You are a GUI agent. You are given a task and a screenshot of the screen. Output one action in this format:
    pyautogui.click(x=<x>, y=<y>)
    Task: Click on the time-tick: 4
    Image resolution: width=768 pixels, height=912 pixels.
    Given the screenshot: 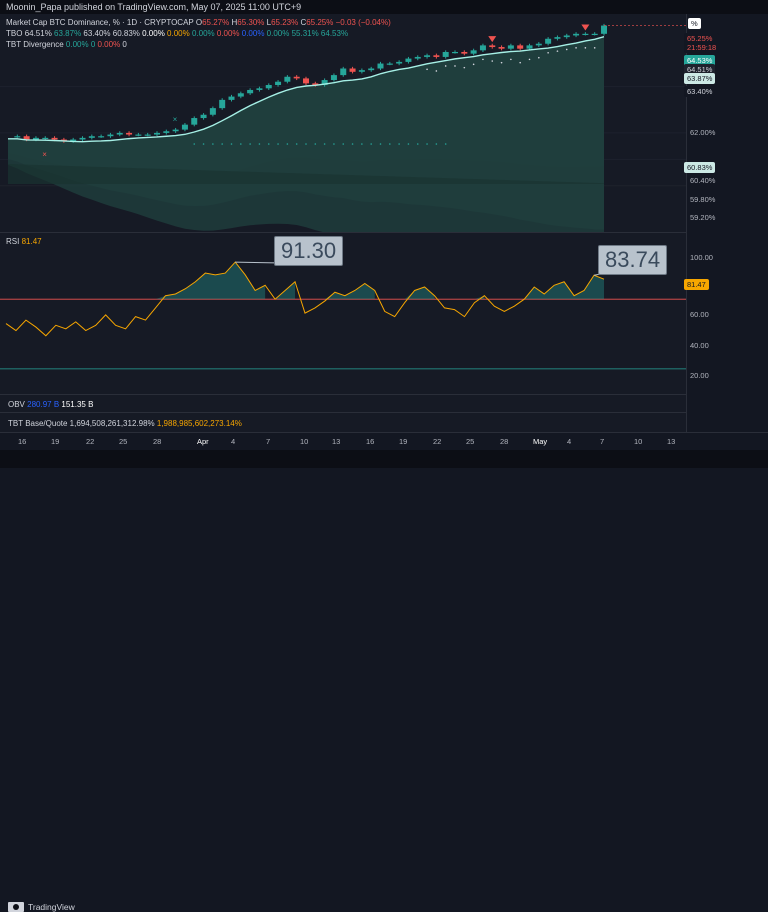 What is the action you would take?
    pyautogui.click(x=569, y=441)
    